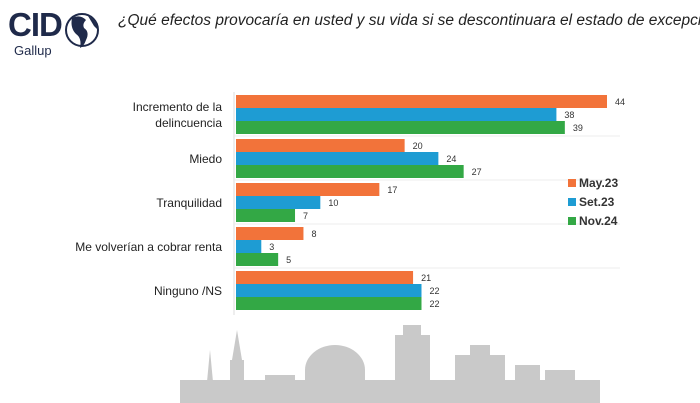 This screenshot has height=403, width=700. I want to click on legend-item: Nov.24, so click(593, 220).